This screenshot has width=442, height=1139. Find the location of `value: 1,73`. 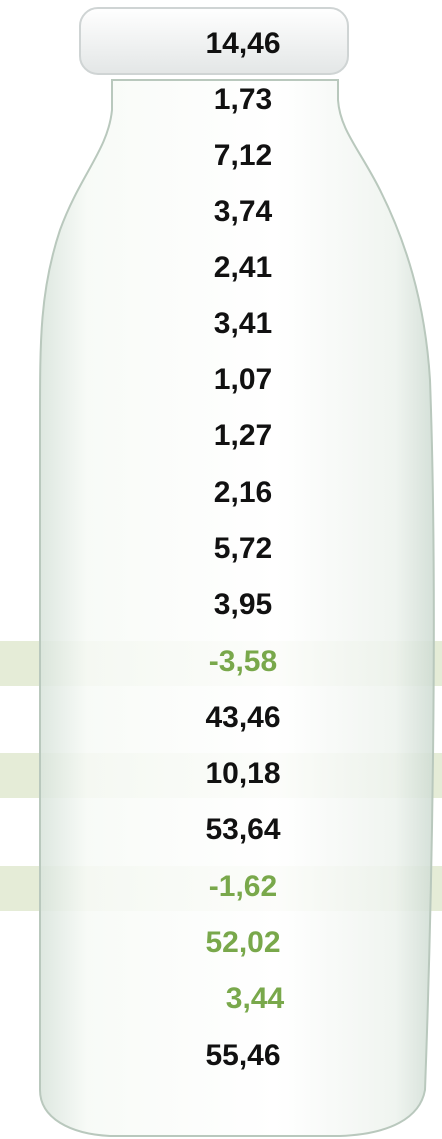

value: 1,73 is located at coordinates (243, 99).